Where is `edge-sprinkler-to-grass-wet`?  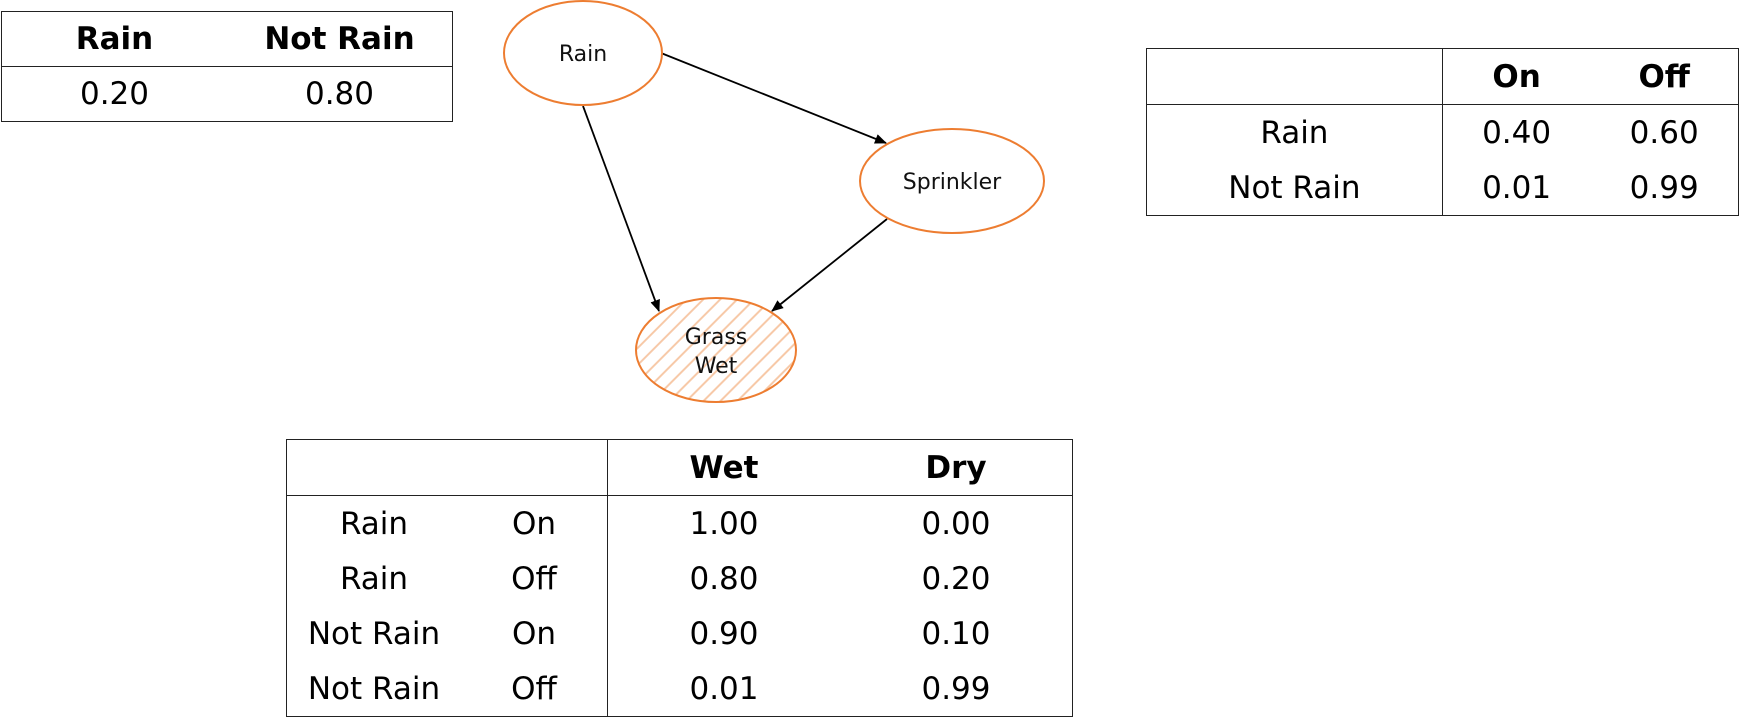 edge-sprinkler-to-grass-wet is located at coordinates (829, 265).